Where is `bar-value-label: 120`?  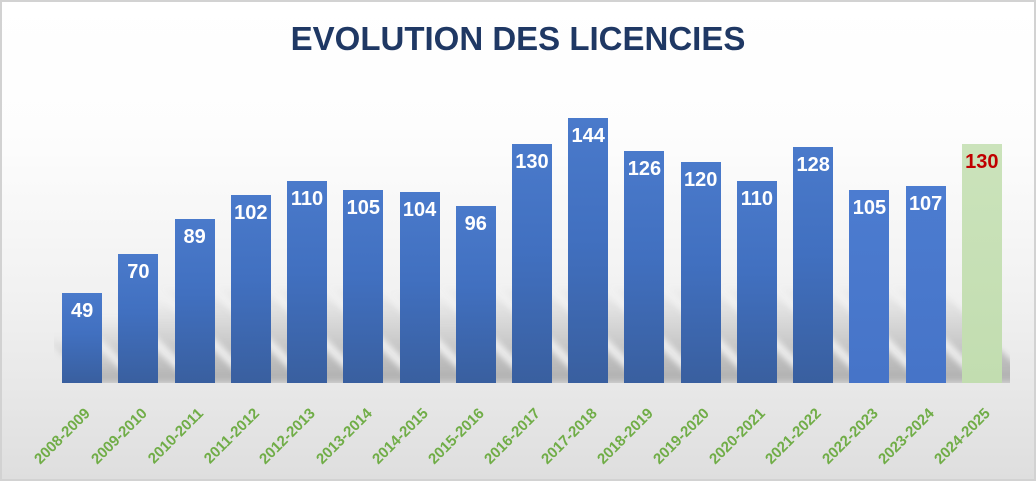
bar-value-label: 120 is located at coordinates (701, 180).